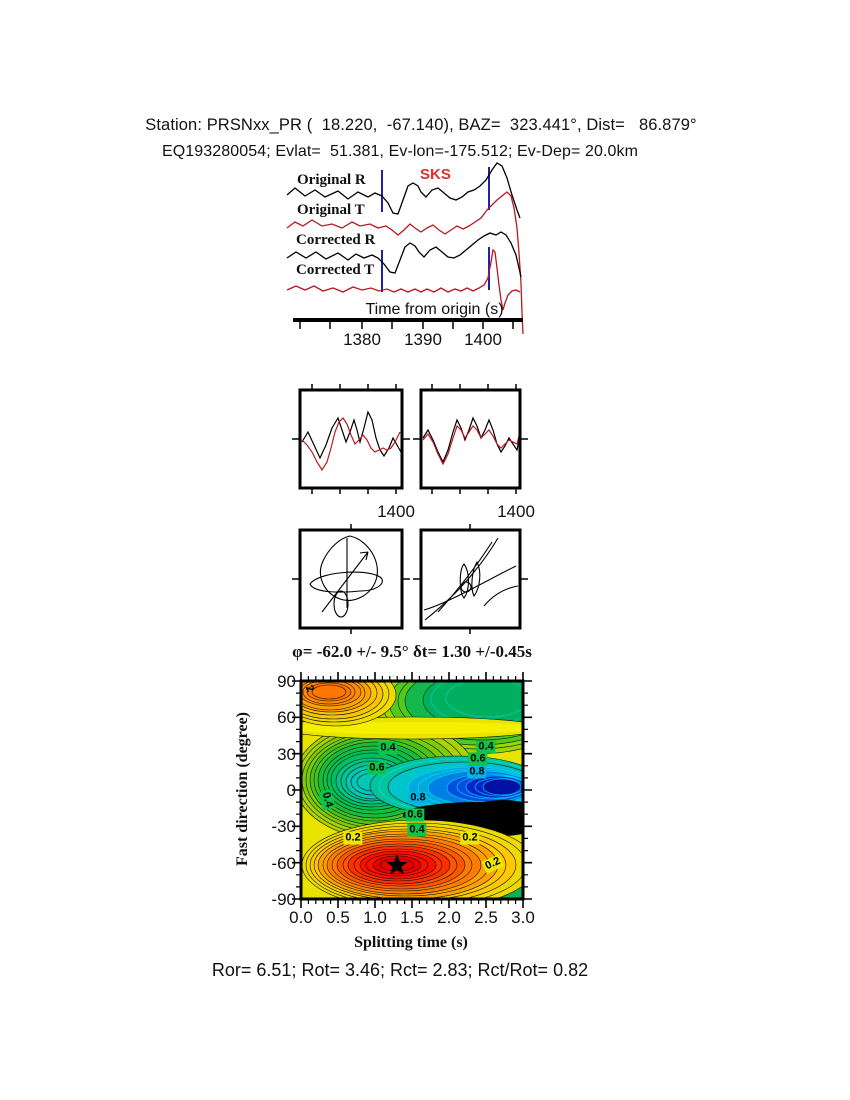  Describe the element at coordinates (283, 863) in the screenshot. I see `ytick-n60: -60` at that location.